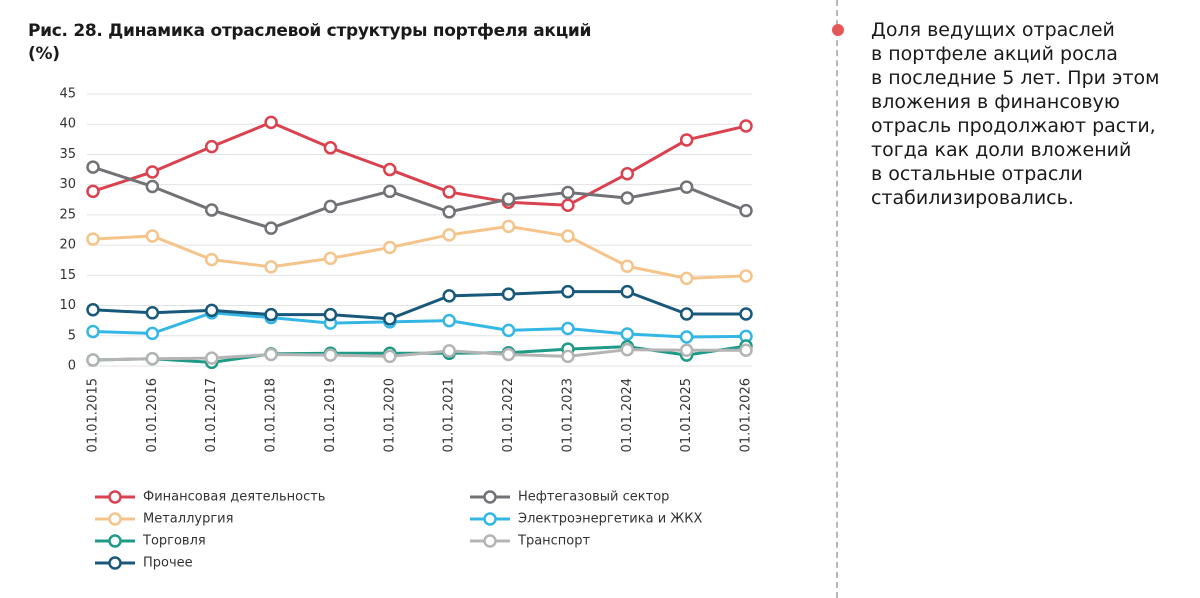  What do you see at coordinates (977, 174) in the screenshot?
I see `note-line: в остальные отрасли` at bounding box center [977, 174].